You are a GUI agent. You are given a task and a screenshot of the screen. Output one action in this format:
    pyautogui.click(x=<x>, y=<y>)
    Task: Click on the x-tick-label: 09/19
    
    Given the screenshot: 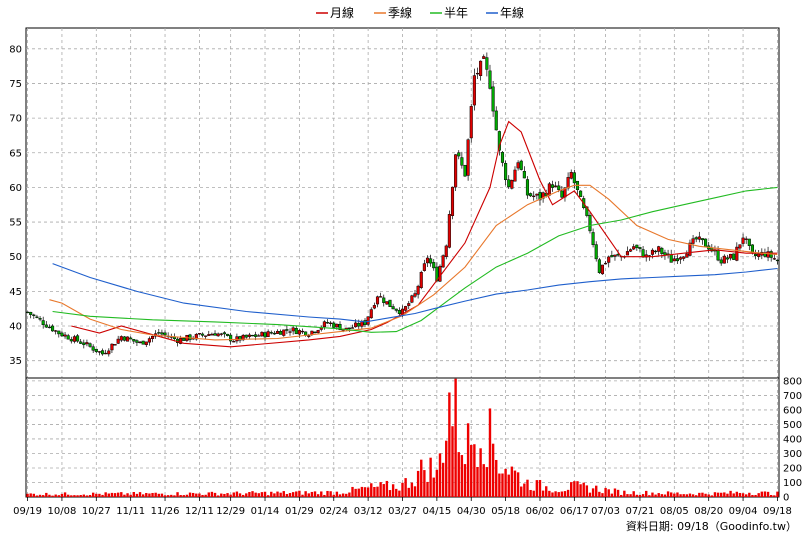 What is the action you would take?
    pyautogui.click(x=27, y=511)
    